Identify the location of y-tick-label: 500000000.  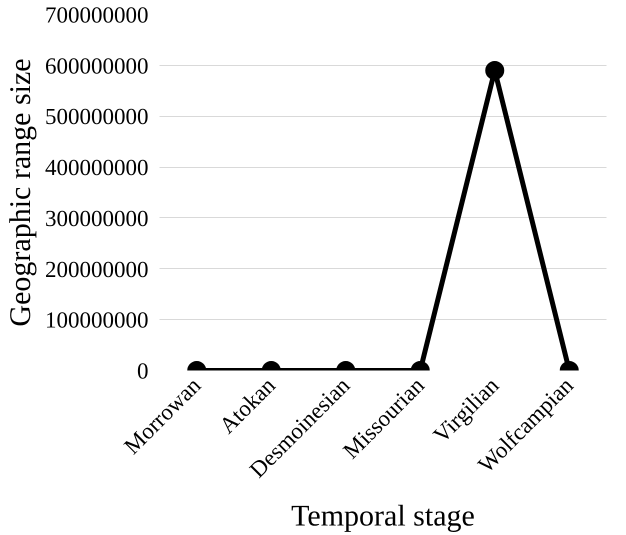
(96, 117).